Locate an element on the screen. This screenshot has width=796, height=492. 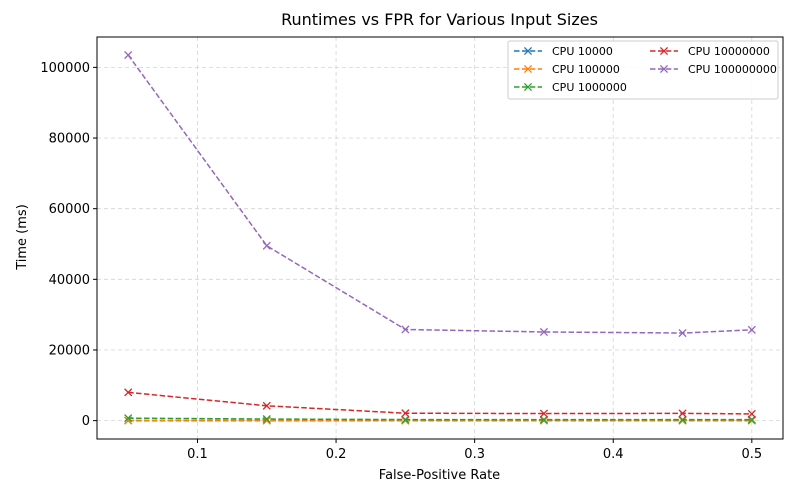
legend-item: CPU 1000000 is located at coordinates (570, 87).